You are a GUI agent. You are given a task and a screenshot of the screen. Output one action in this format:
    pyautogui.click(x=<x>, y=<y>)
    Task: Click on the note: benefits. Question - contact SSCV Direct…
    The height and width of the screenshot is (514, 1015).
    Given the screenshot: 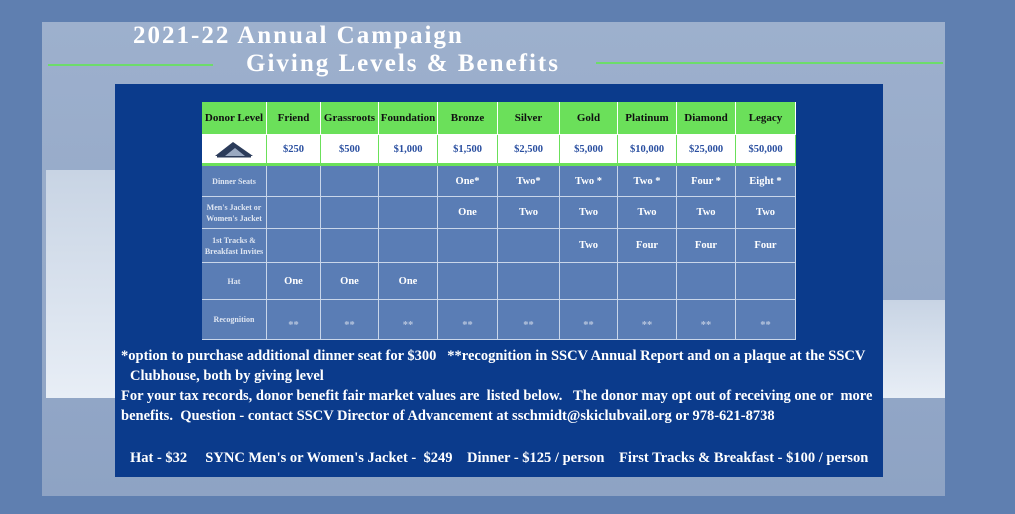 What is the action you would take?
    pyautogui.click(x=448, y=416)
    